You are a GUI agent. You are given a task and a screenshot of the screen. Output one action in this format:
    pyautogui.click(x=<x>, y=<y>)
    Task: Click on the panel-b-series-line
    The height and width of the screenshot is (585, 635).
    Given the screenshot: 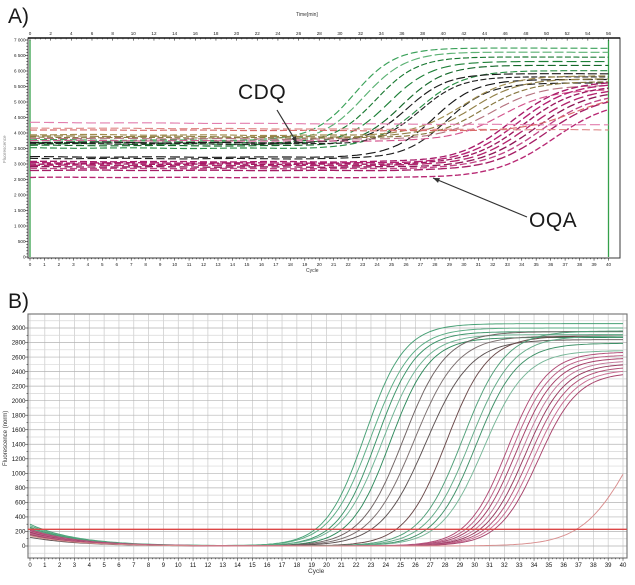 What is the action you would take?
    pyautogui.click(x=326, y=510)
    